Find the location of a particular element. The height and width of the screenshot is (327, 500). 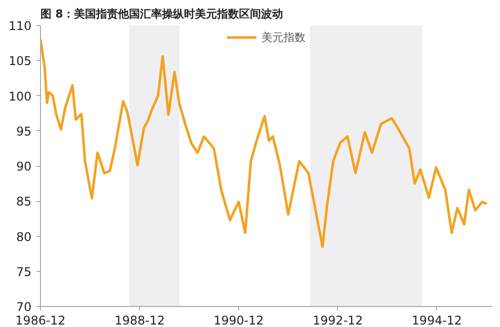

y-tick-label: 75 is located at coordinates (24, 271).